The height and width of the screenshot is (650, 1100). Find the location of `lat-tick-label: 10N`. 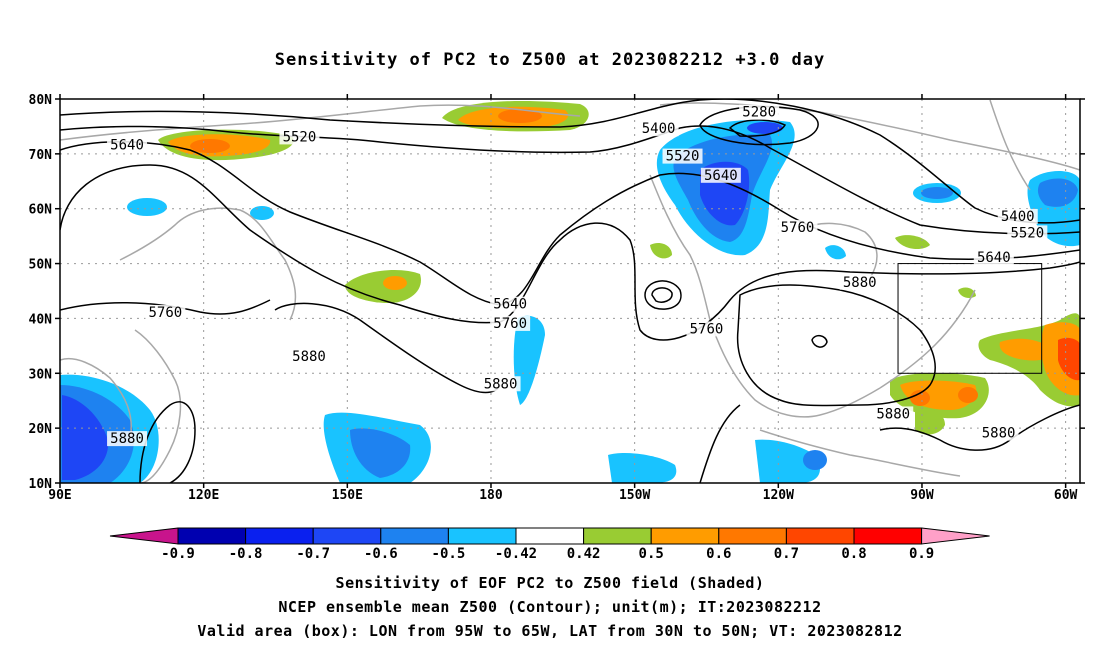

lat-tick-label: 10N is located at coordinates (41, 484).